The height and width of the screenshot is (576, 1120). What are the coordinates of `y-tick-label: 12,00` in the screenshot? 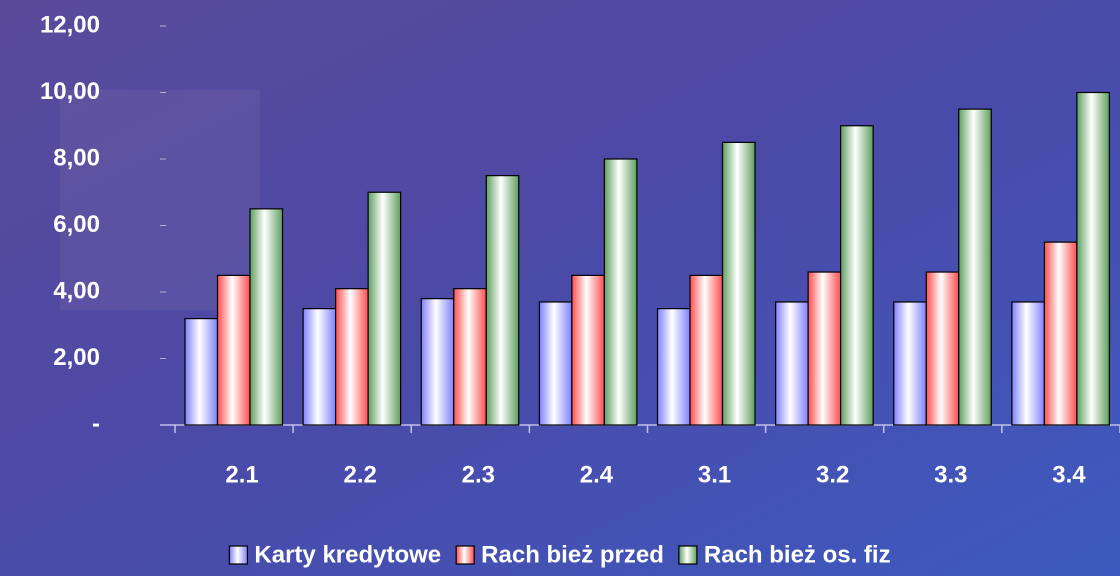 It's located at (70, 24).